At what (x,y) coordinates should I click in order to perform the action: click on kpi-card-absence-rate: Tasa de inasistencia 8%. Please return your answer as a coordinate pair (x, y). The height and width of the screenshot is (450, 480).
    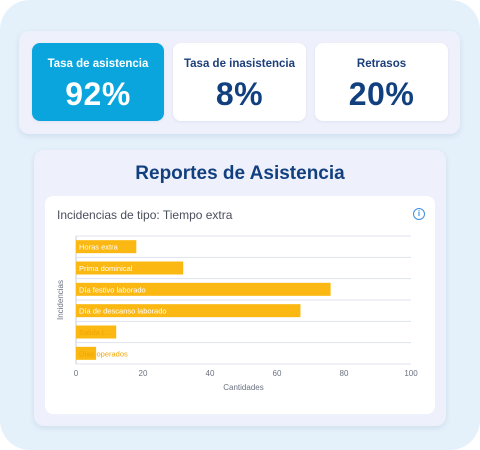
    Looking at the image, I should click on (239, 82).